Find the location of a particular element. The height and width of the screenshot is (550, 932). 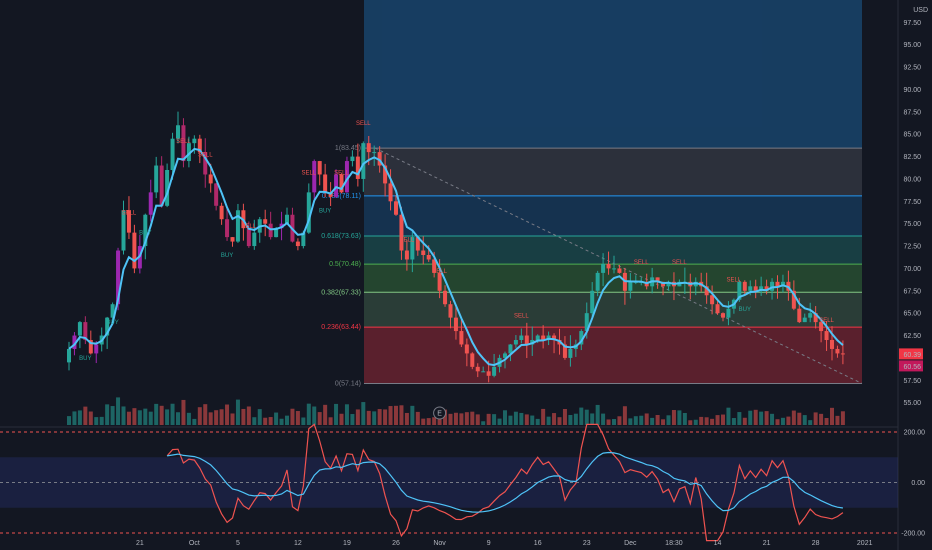

last-price-label: 60.39 is located at coordinates (912, 355).